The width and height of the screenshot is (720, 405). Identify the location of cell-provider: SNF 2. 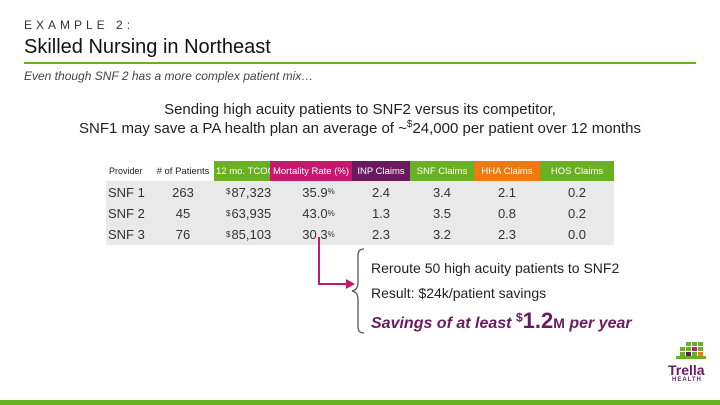
(126, 213).